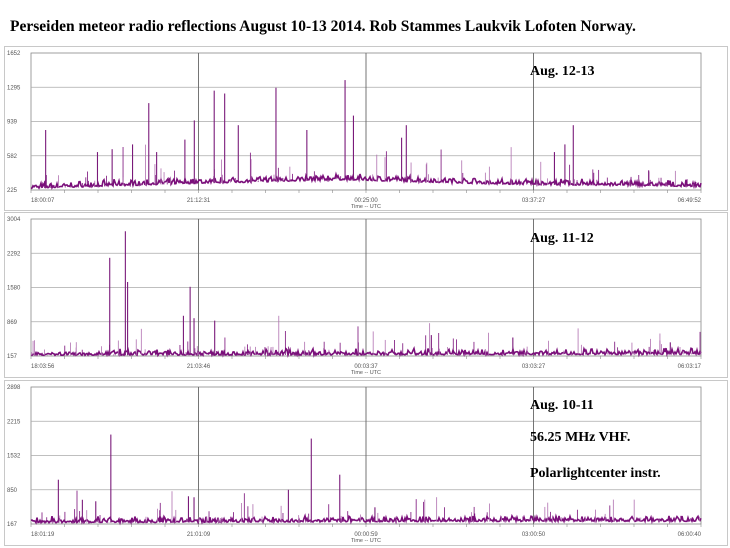 This screenshot has height=548, width=730. What do you see at coordinates (12, 157) in the screenshot?
I see `y-tick-label: 582` at bounding box center [12, 157].